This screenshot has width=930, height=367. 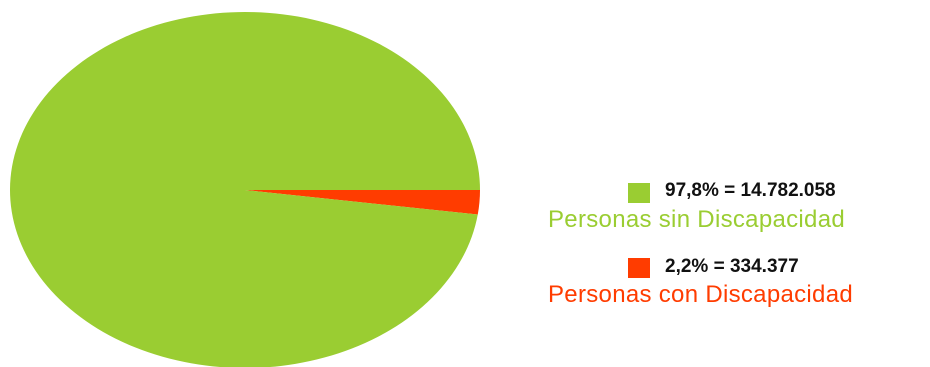 What do you see at coordinates (701, 294) in the screenshot?
I see `legend-label-con-discapacidad: Personas con Discapacidad` at bounding box center [701, 294].